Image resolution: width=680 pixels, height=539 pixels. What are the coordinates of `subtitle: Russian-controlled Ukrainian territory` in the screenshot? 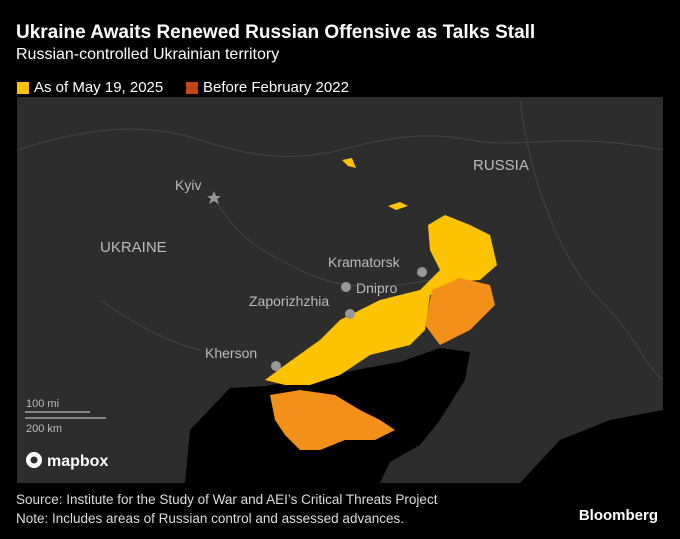 It's located at (148, 54).